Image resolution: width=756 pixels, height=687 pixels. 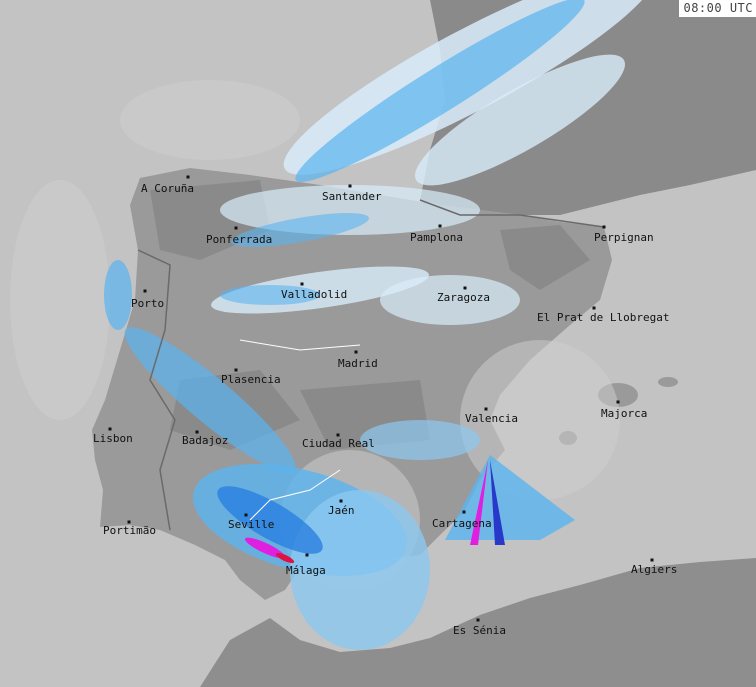 I want to click on city-label: Seville, so click(x=251, y=524).